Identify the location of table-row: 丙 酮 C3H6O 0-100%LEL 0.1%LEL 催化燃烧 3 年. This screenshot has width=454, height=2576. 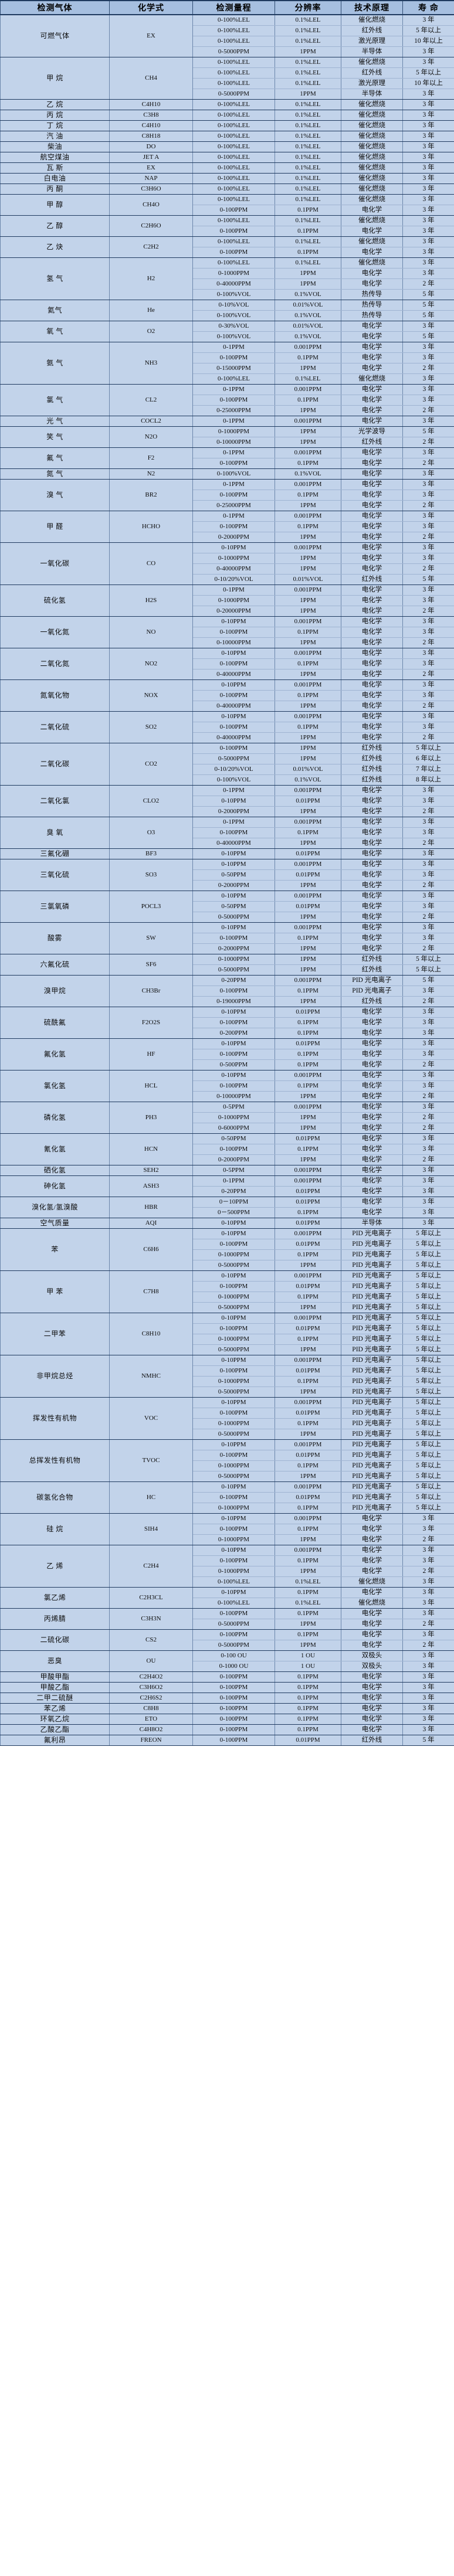
(227, 189).